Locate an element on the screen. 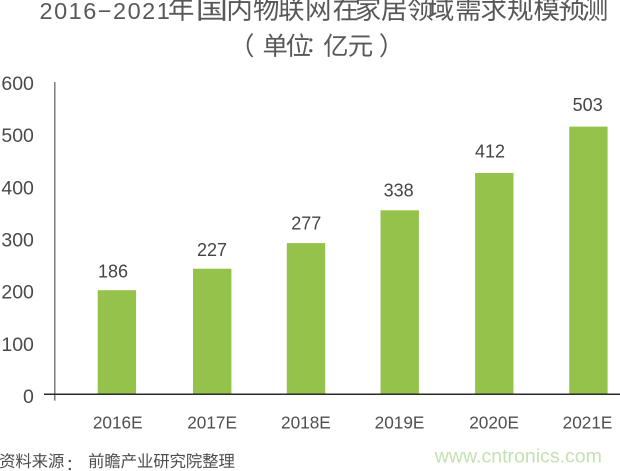 The height and width of the screenshot is (471, 620). svg-text: 2021E is located at coordinates (588, 422).